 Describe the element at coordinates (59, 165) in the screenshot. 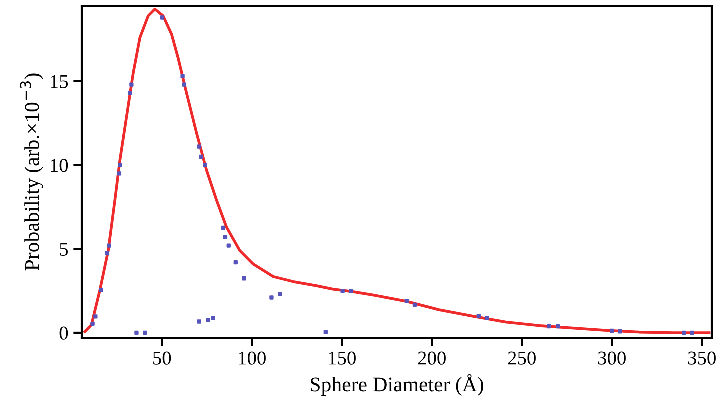

I see `y-tick-label: 10` at that location.